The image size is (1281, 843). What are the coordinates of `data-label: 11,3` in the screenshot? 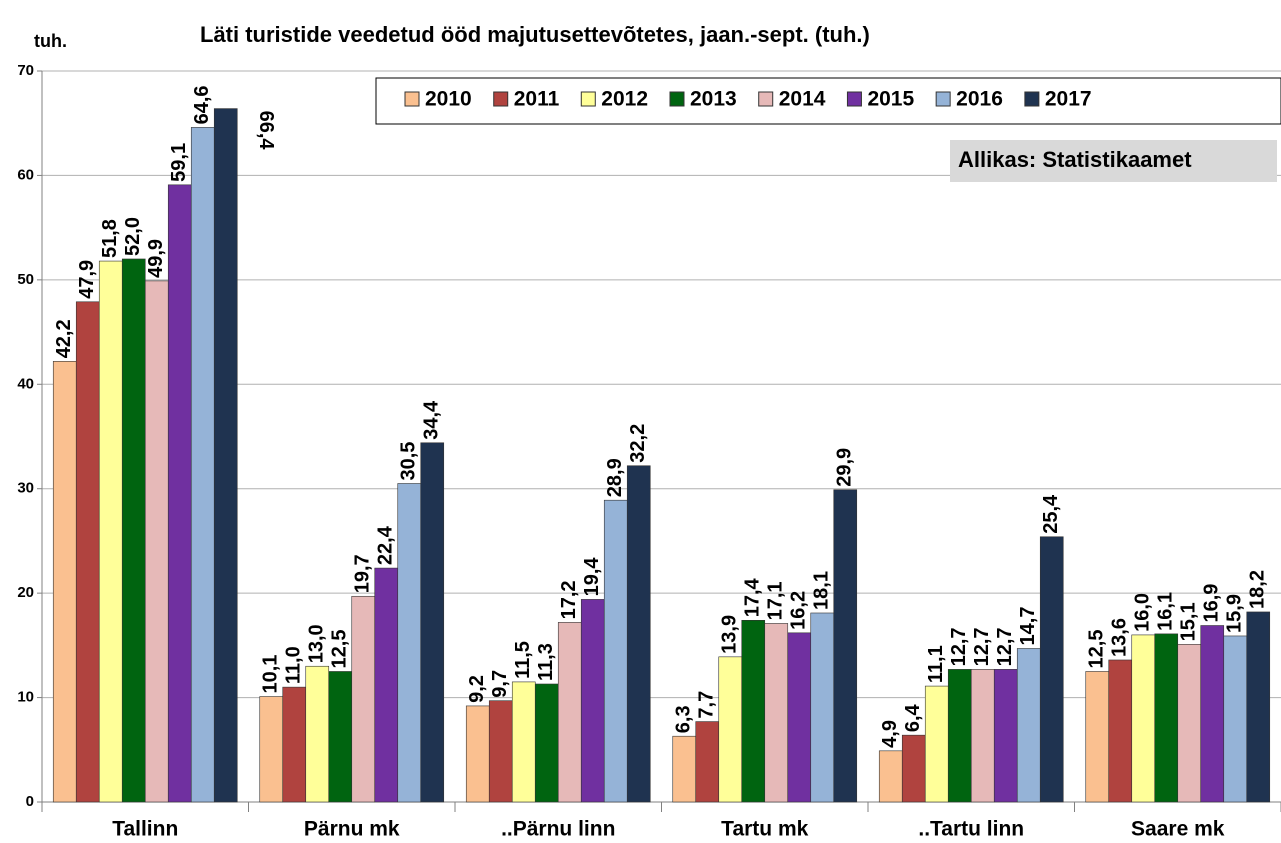 It's located at (546, 662).